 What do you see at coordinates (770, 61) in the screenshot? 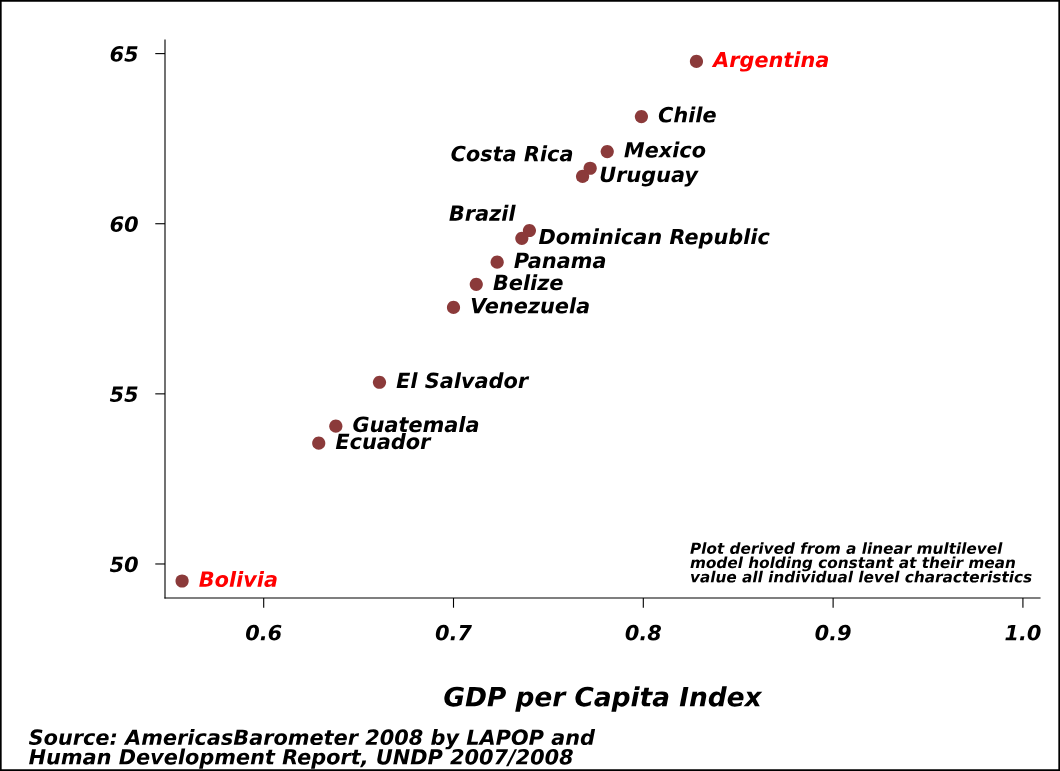
I see `annotation: Argentina` at bounding box center [770, 61].